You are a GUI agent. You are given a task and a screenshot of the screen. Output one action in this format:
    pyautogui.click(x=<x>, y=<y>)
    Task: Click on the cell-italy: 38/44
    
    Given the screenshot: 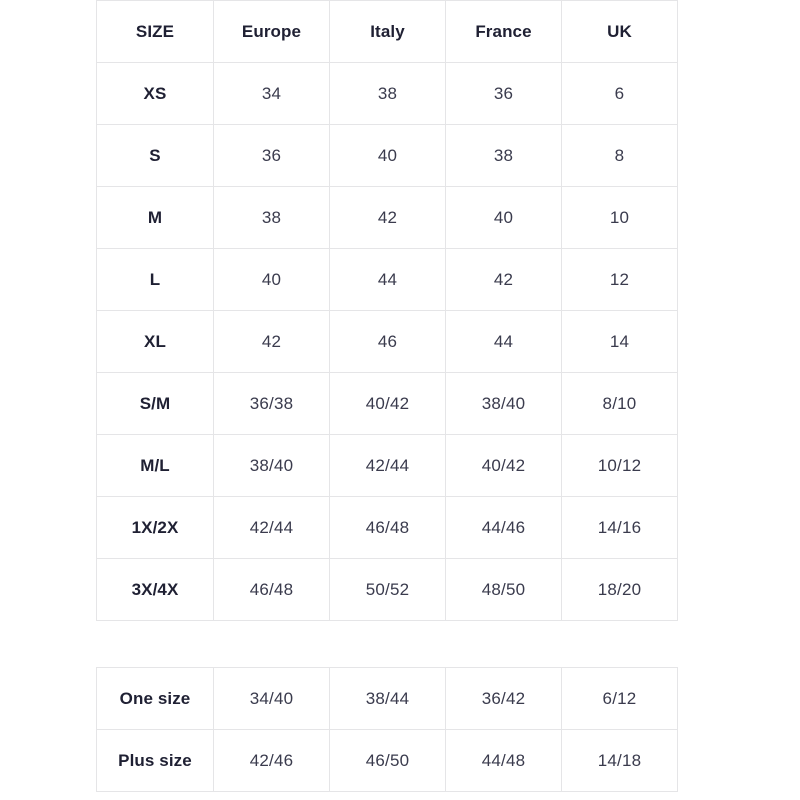 What is the action you would take?
    pyautogui.click(x=387, y=698)
    